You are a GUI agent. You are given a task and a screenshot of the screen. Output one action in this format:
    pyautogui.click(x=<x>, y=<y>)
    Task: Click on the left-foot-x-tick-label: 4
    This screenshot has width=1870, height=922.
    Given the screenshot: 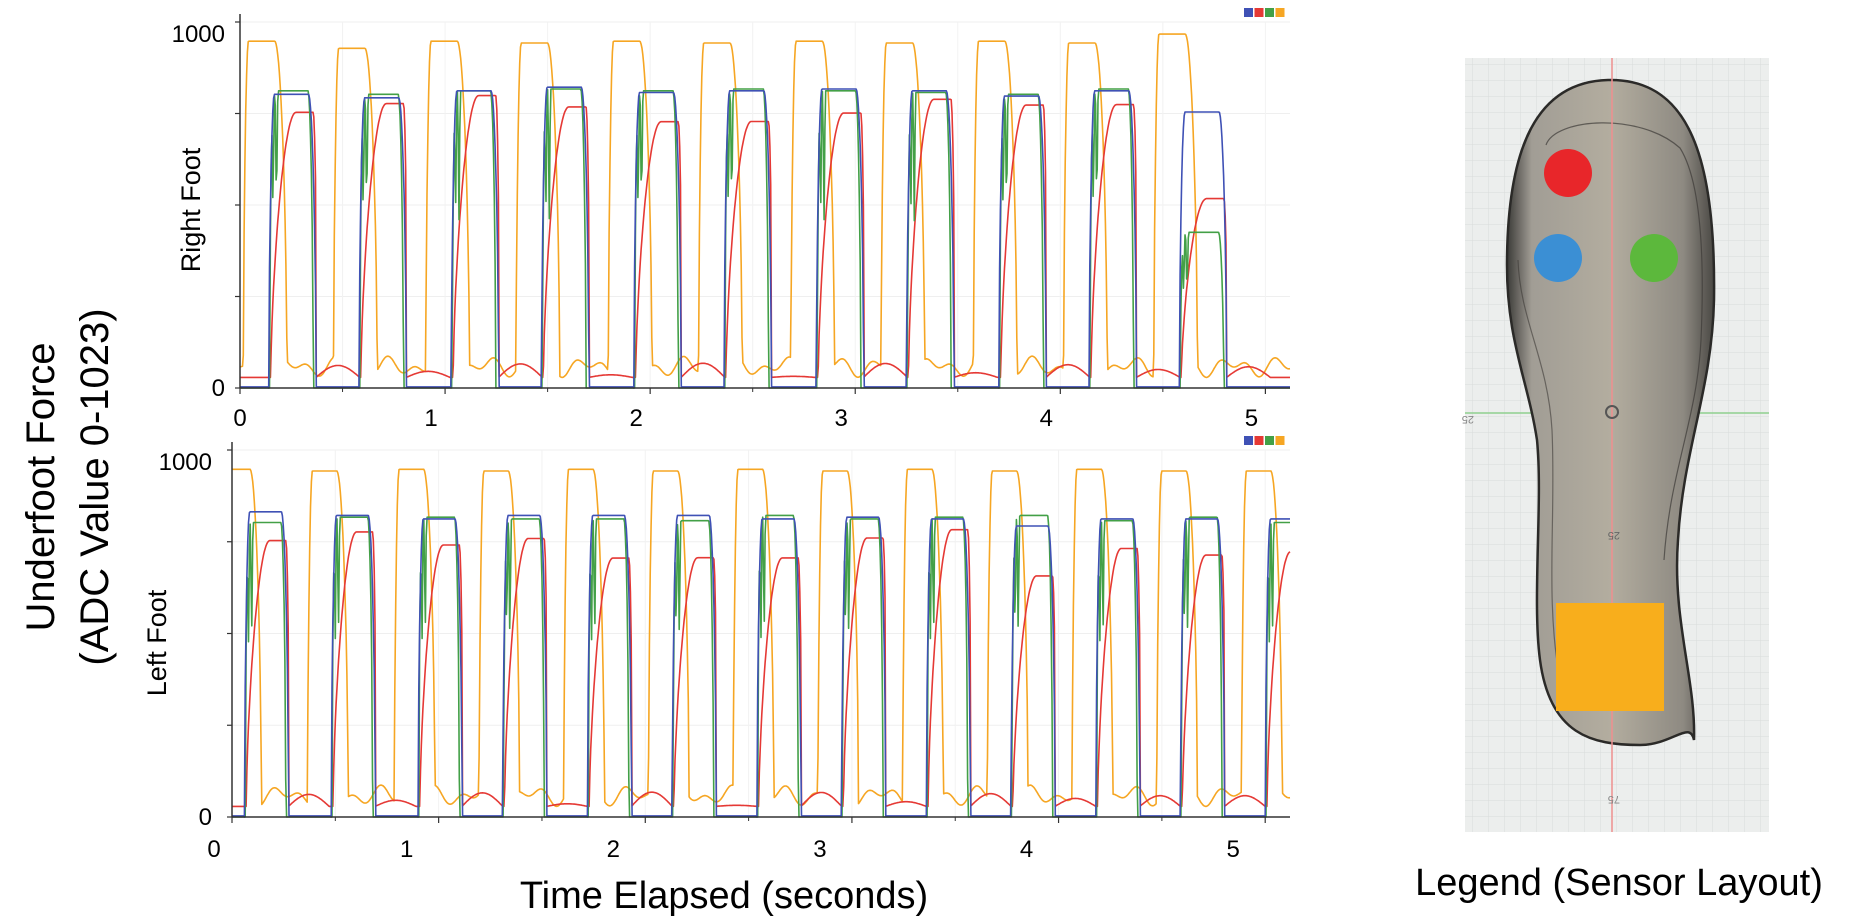 What is the action you would take?
    pyautogui.click(x=1026, y=849)
    